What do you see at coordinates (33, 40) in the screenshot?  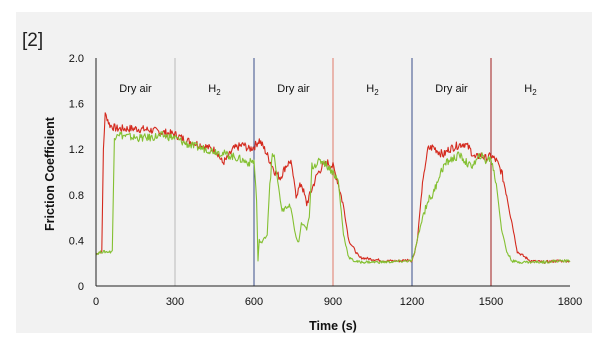 I see `reference-label: [2]` at bounding box center [33, 40].